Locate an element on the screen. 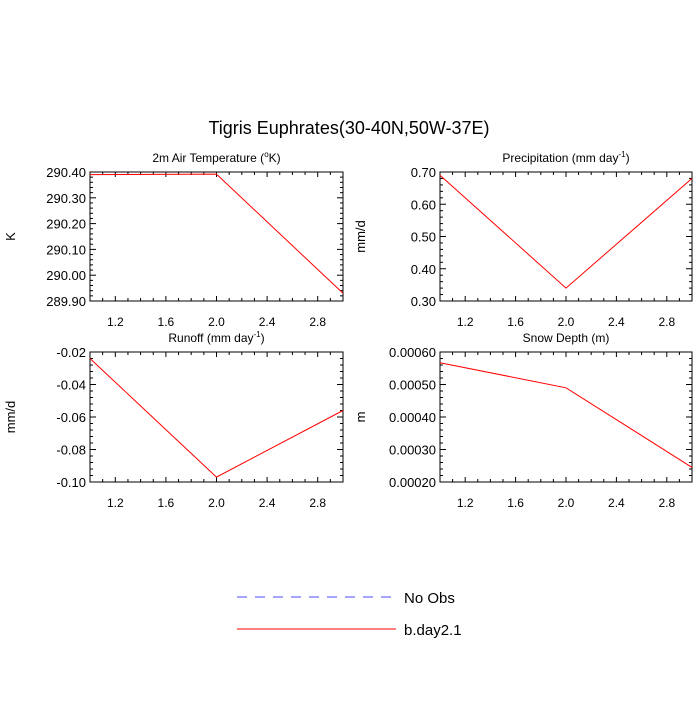  y-tick-label: 0.70 is located at coordinates (423, 172).